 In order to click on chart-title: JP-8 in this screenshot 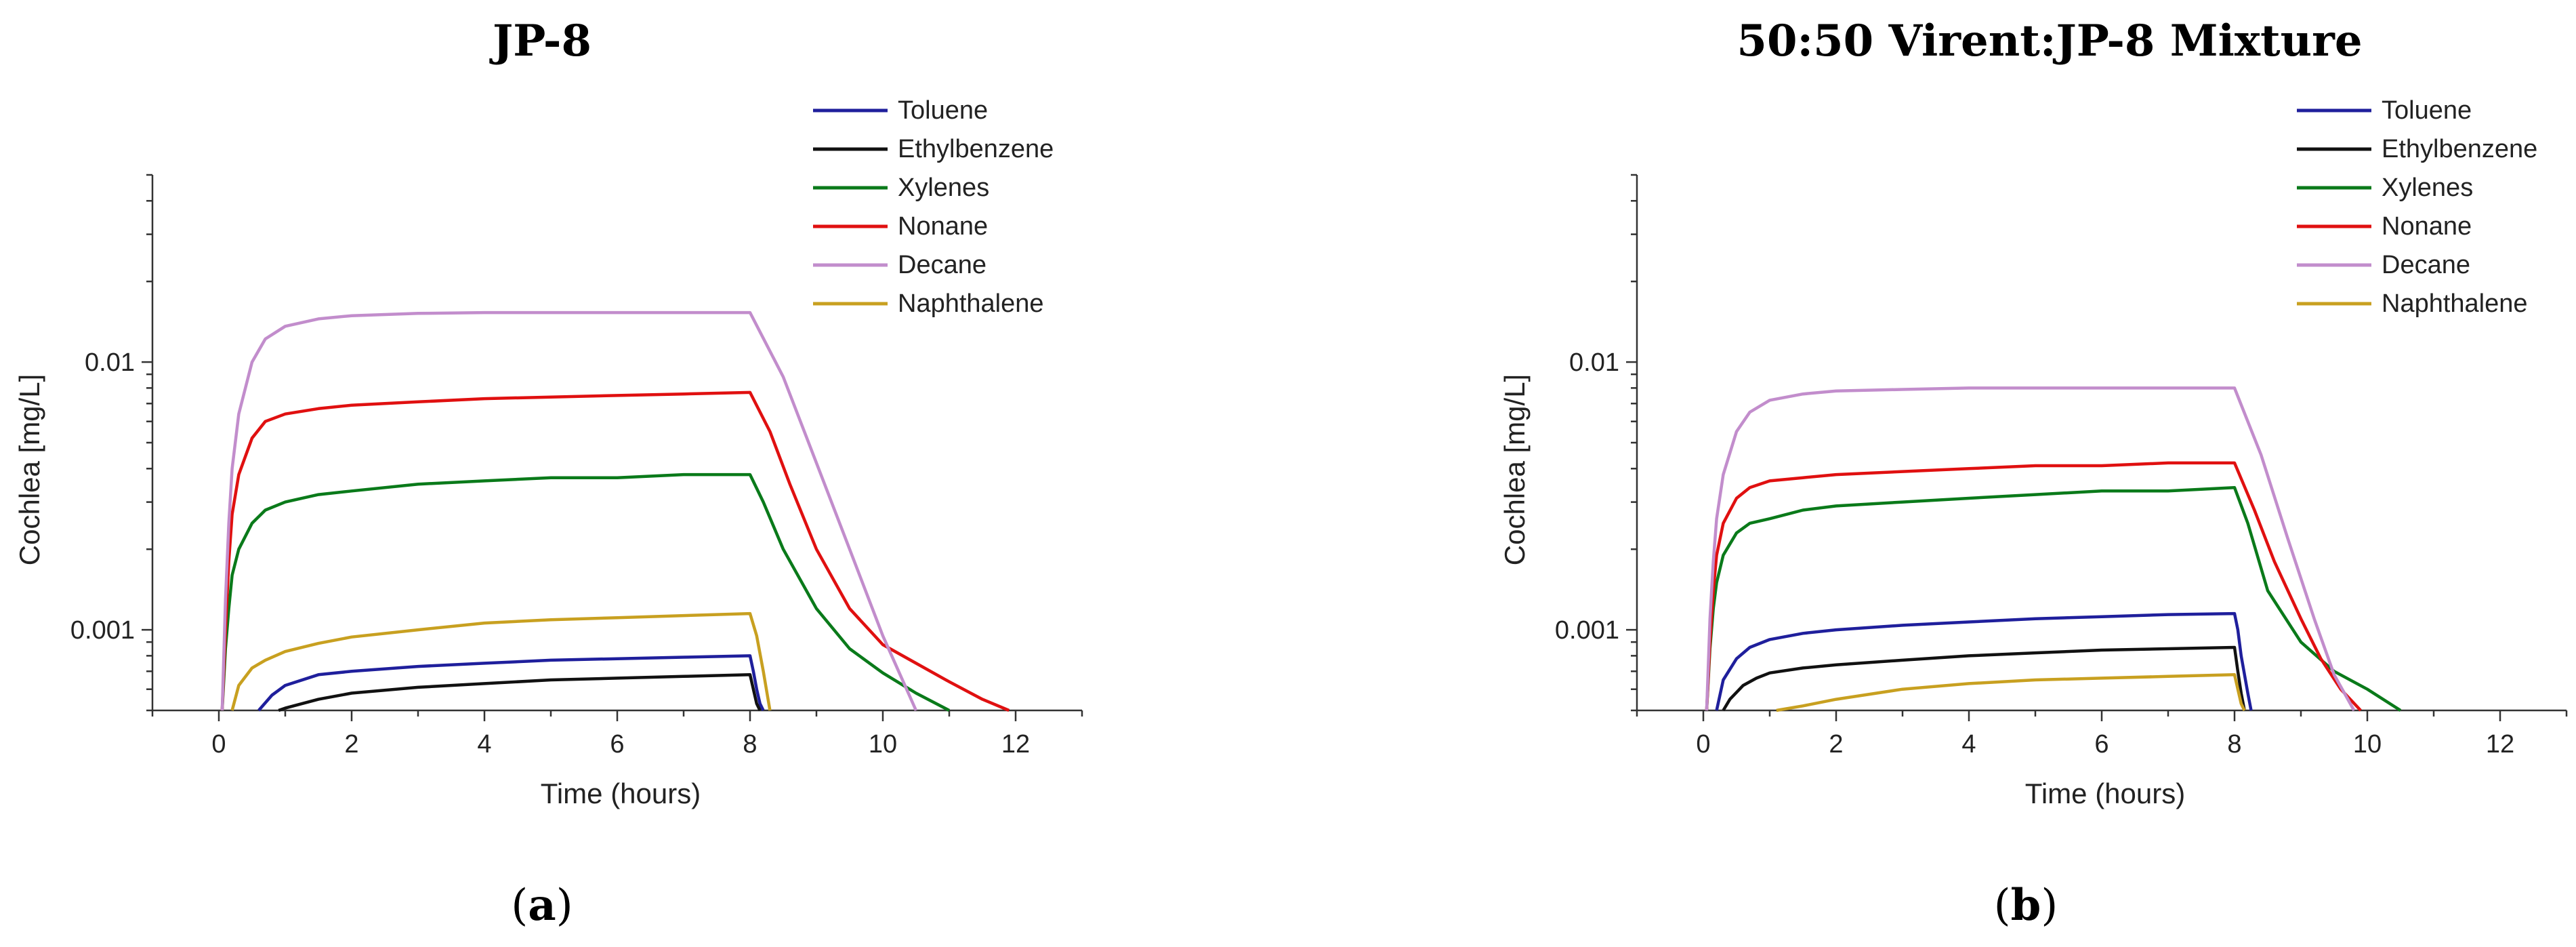, I will do `click(540, 41)`.